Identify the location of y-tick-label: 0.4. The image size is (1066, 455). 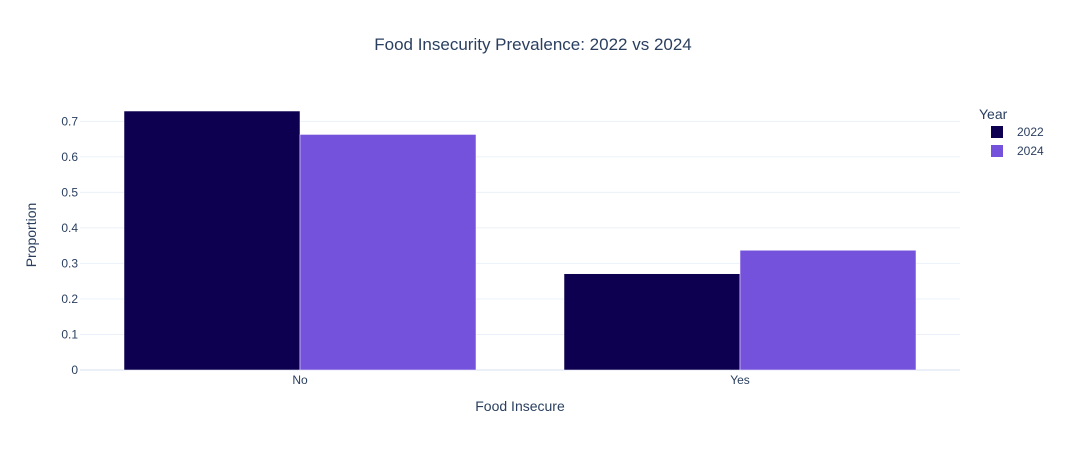
(69, 228).